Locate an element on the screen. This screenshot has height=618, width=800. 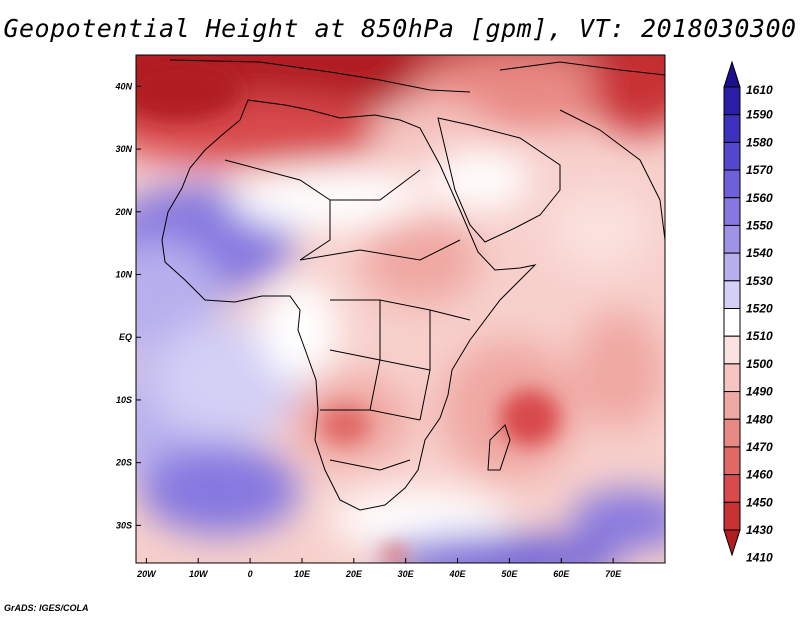
colorbar-top-arrow is located at coordinates (732, 74).